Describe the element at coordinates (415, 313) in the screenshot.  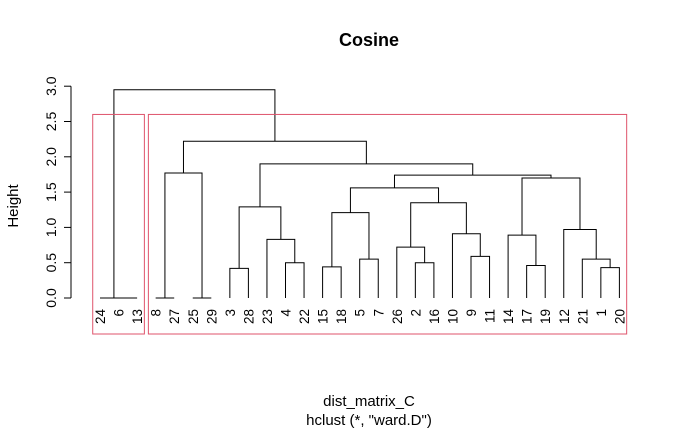
I see `leaf-label: 2` at that location.